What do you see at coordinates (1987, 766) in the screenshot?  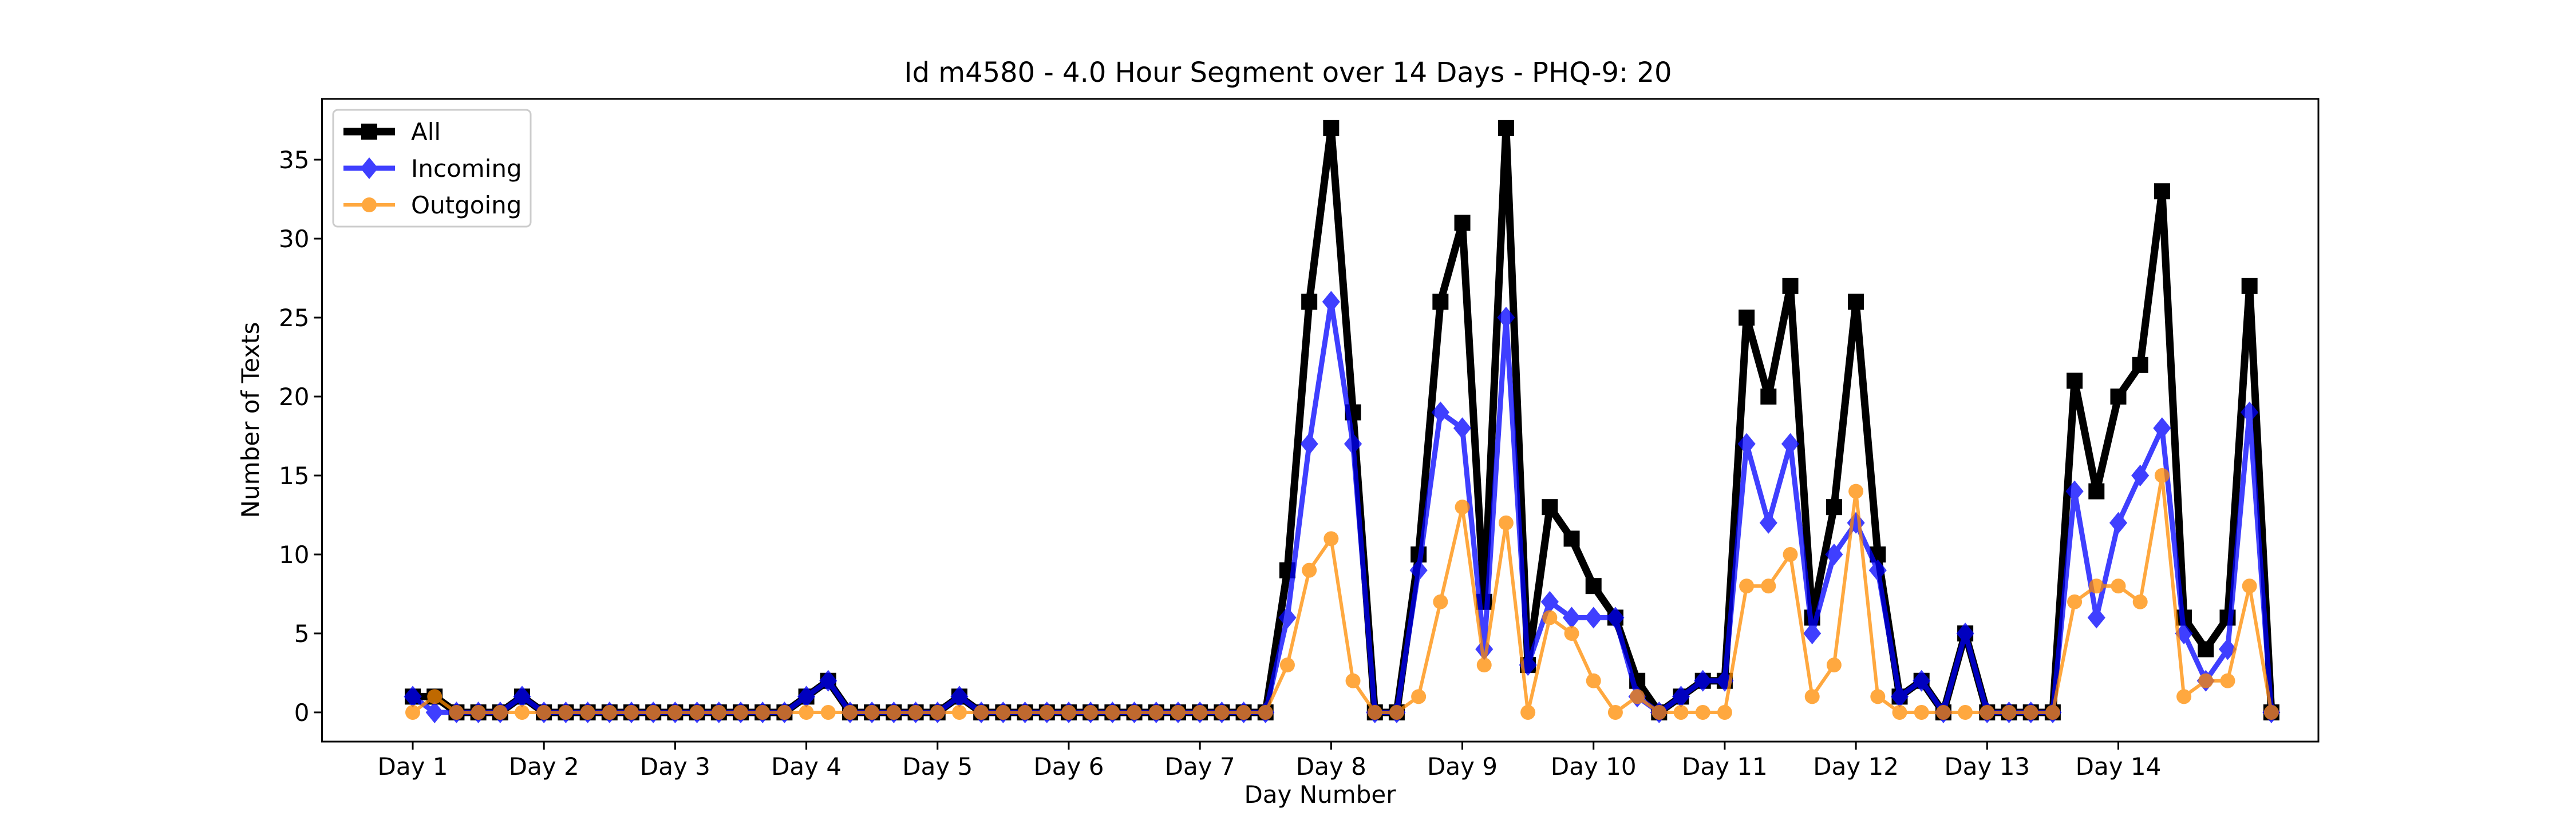 I see `x-tick-label: Day 13` at bounding box center [1987, 766].